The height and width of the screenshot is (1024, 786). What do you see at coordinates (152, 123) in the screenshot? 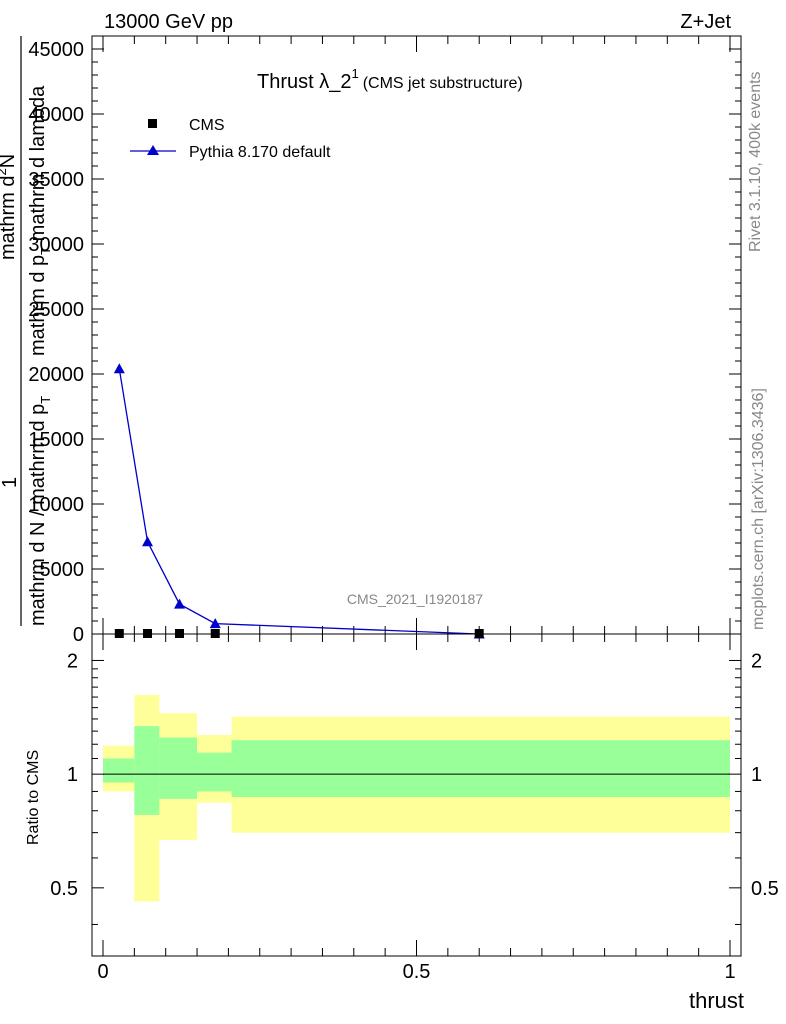
I see `legend-cms-marker` at bounding box center [152, 123].